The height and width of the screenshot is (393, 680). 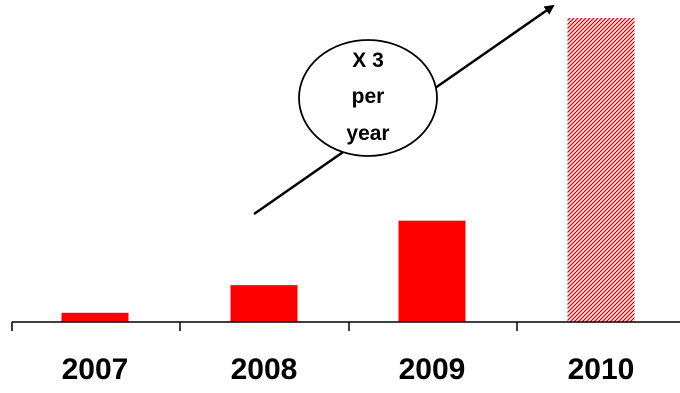 What do you see at coordinates (264, 303) in the screenshot?
I see `bar-2008` at bounding box center [264, 303].